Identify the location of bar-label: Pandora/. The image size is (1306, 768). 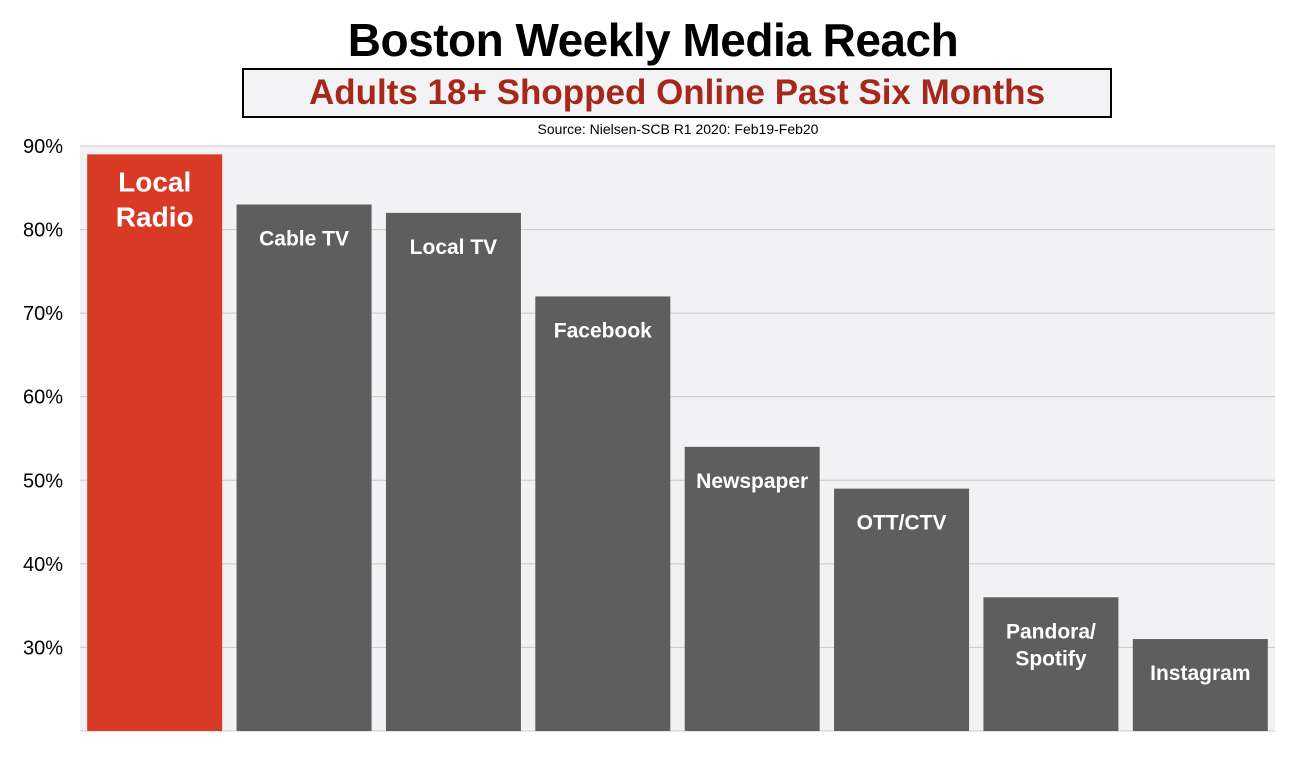
(1051, 631).